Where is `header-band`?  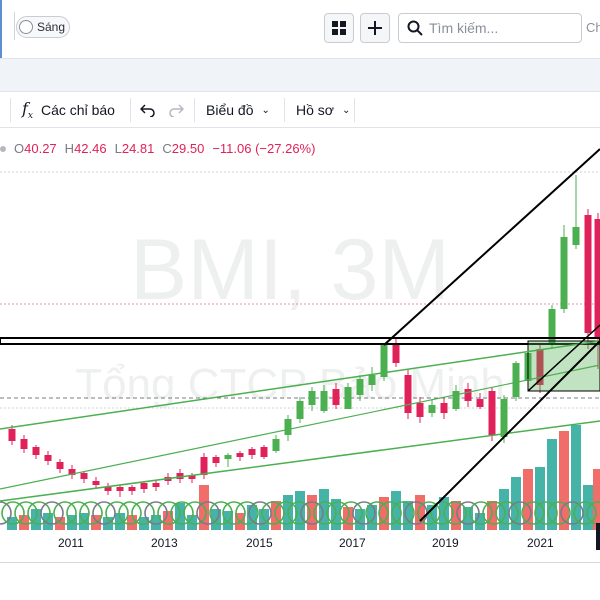
header-band is located at coordinates (300, 75).